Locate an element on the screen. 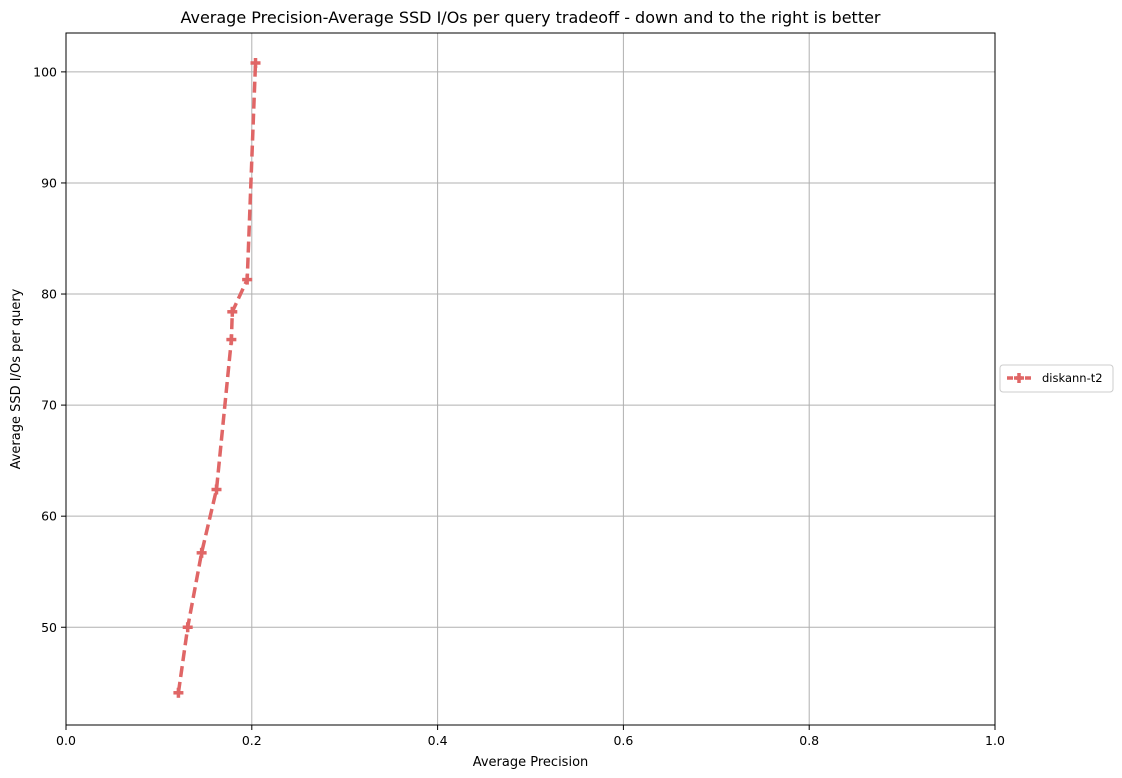 This screenshot has height=778, width=1122. x-tick-label: 0.6 is located at coordinates (623, 740).